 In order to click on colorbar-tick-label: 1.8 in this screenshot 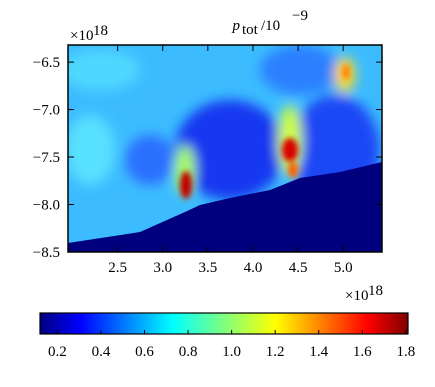, I will do `click(405, 352)`.